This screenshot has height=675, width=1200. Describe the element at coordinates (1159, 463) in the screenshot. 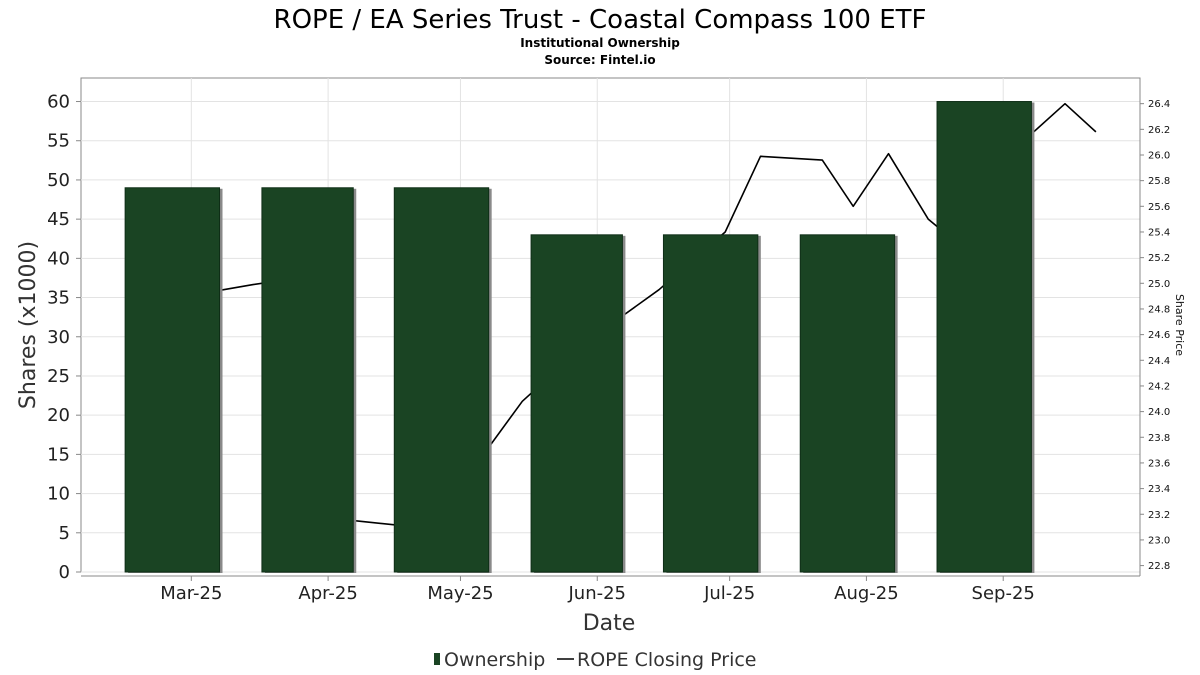

I see `y2-tick-label: 23.6` at that location.